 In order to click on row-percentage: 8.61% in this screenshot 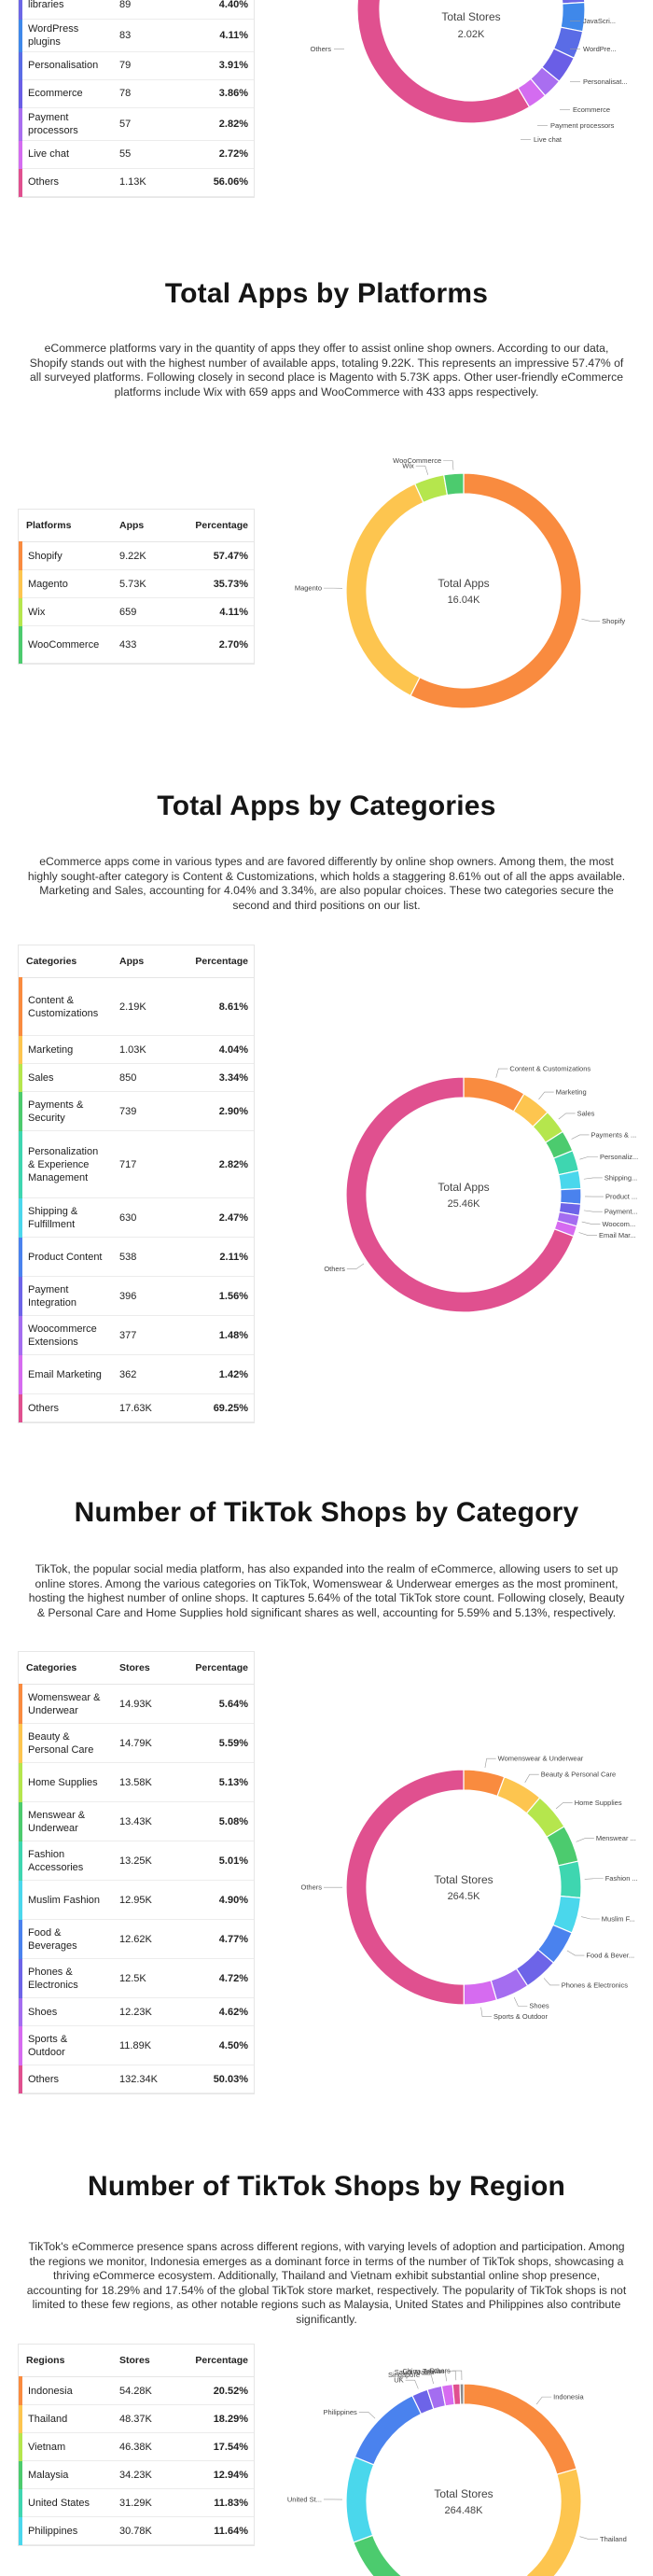, I will do `click(217, 1007)`.